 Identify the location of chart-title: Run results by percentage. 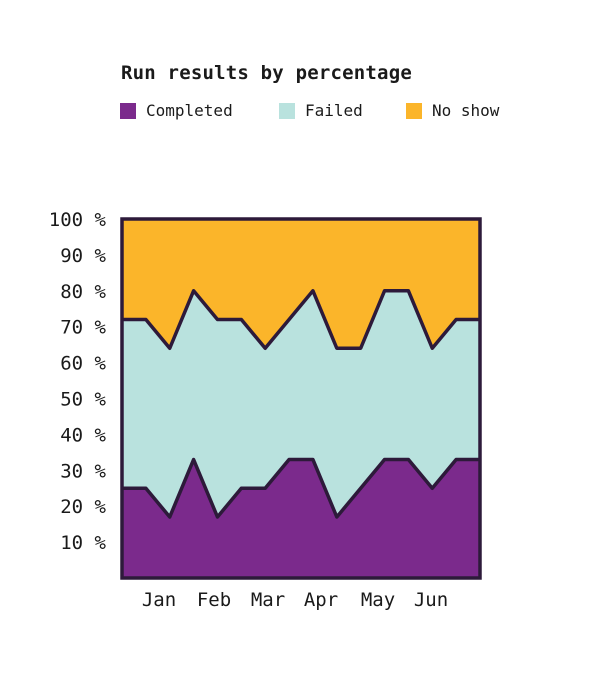
(266, 73).